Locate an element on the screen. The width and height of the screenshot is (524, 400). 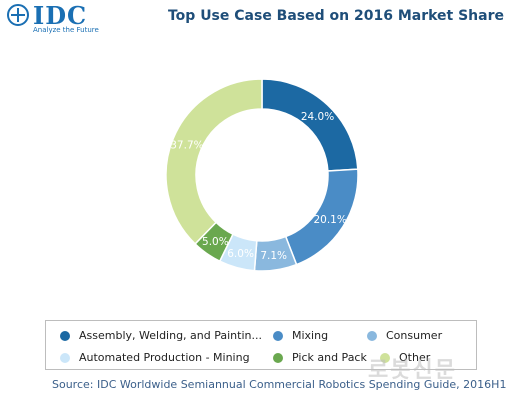
legend-label: Consumer is located at coordinates (414, 335).